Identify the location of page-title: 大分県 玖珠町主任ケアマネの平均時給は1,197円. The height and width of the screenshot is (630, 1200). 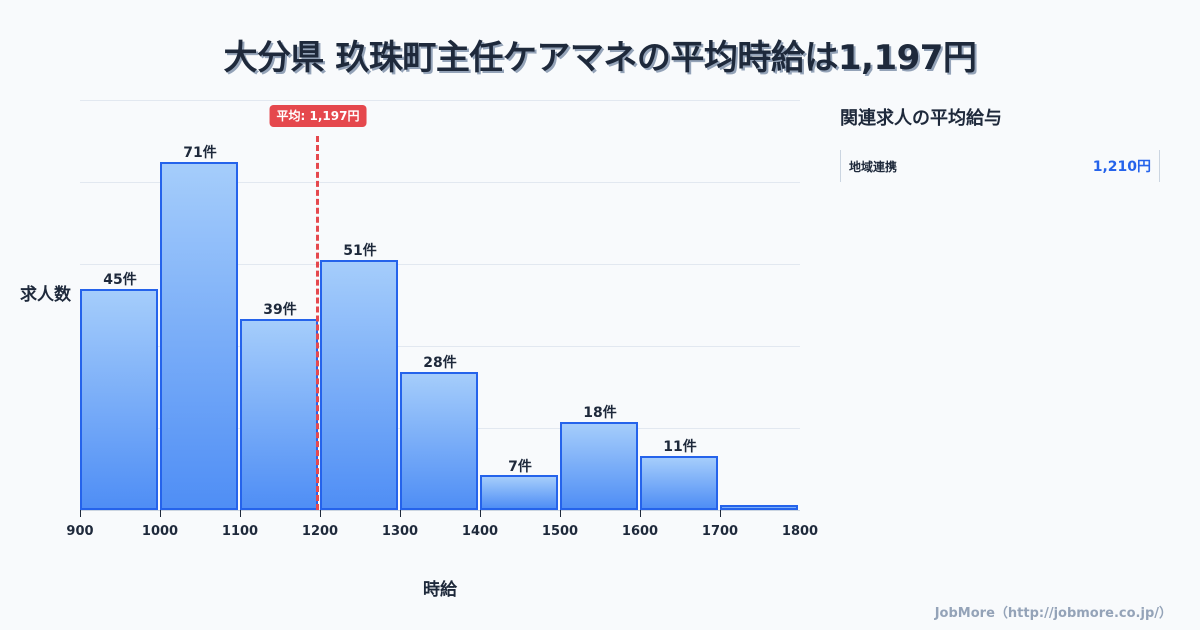
(600, 58).